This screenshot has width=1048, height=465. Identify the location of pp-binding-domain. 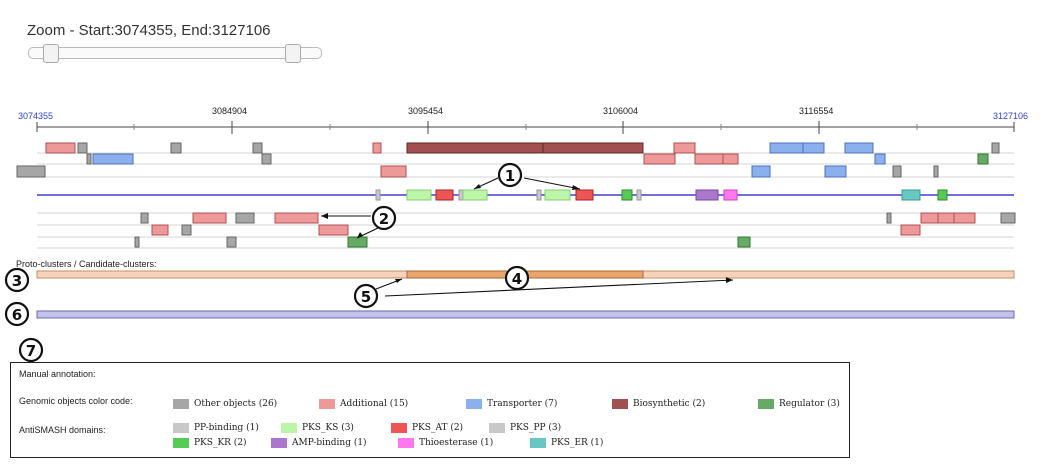
(461, 195).